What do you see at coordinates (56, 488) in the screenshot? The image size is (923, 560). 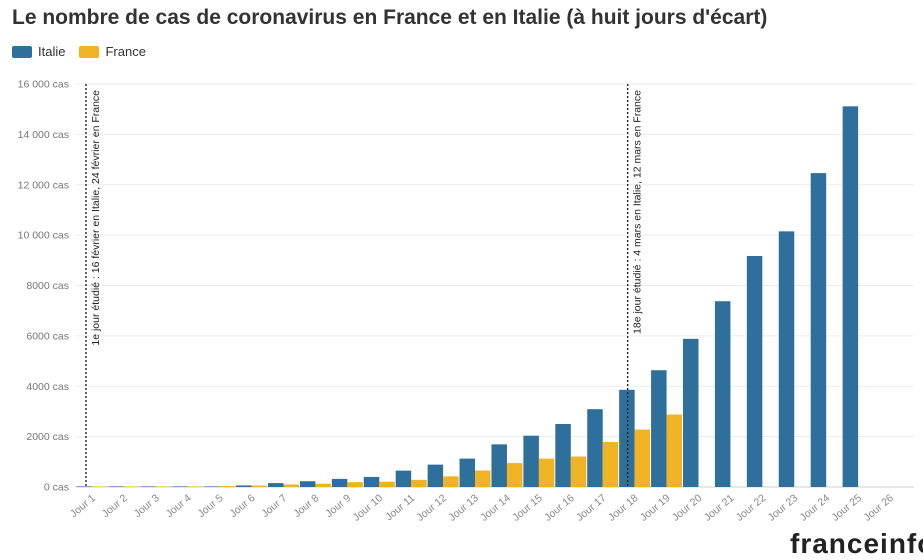 I see `y-tick-label: 0 cas` at bounding box center [56, 488].